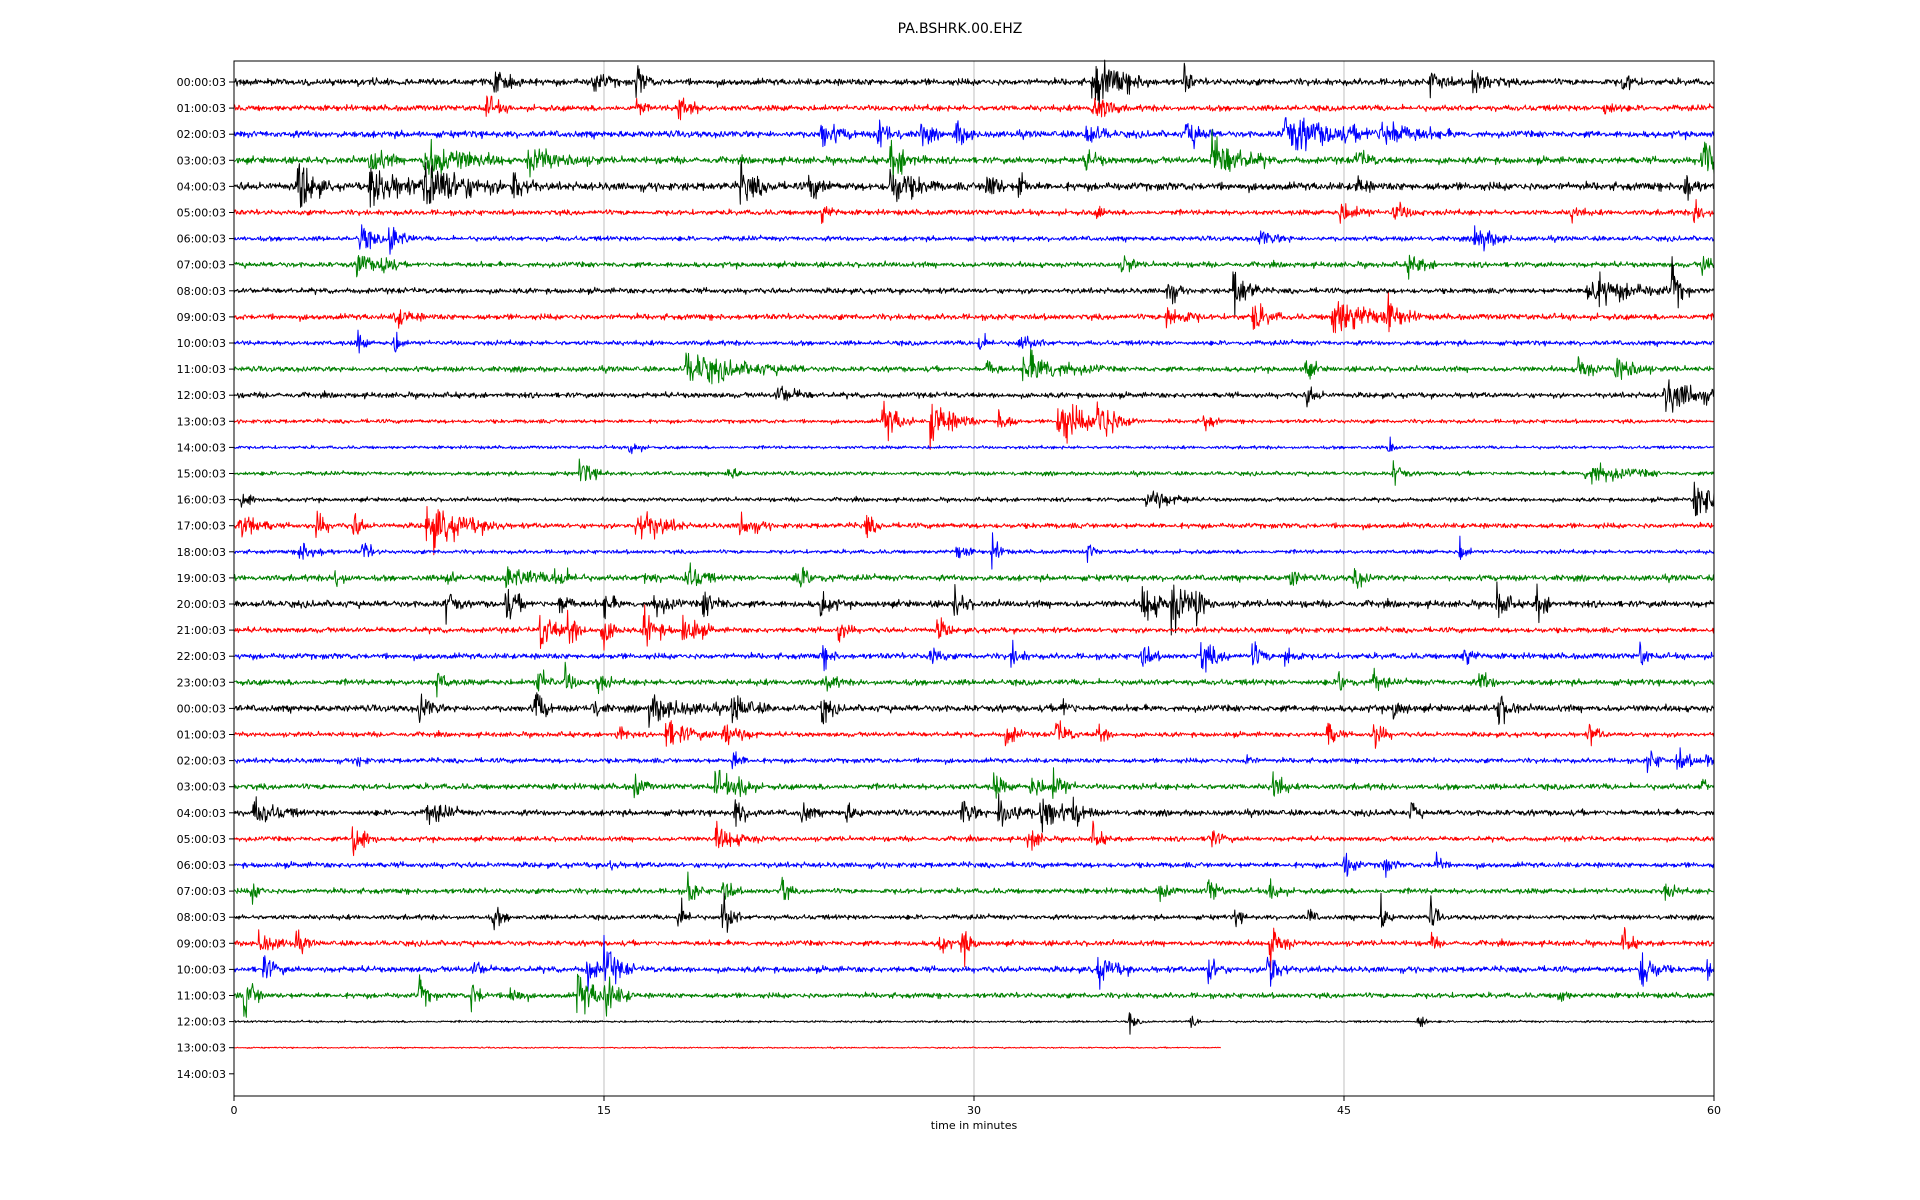 Image resolution: width=1920 pixels, height=1200 pixels. What do you see at coordinates (201, 891) in the screenshot?
I see `row-label-31: 07:00:03` at bounding box center [201, 891].